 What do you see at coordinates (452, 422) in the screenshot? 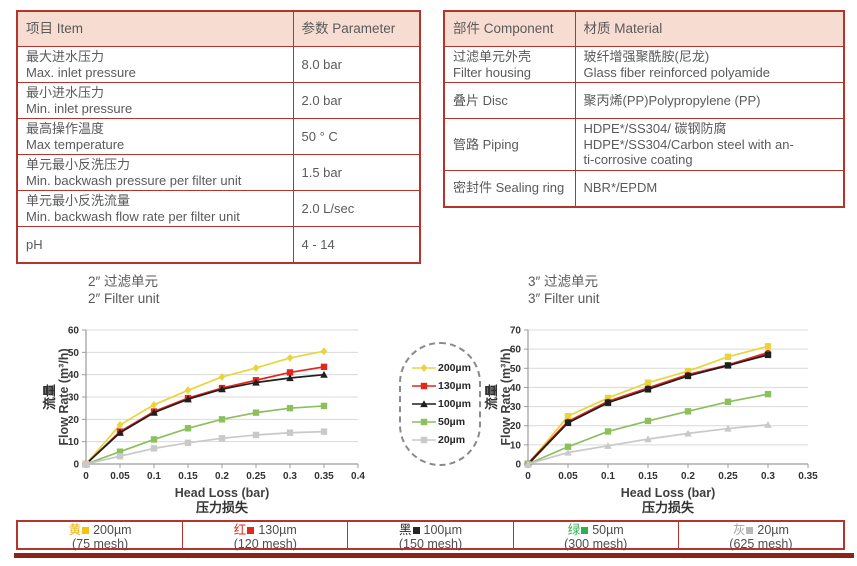
I see `legend-label: 50µm` at bounding box center [452, 422].